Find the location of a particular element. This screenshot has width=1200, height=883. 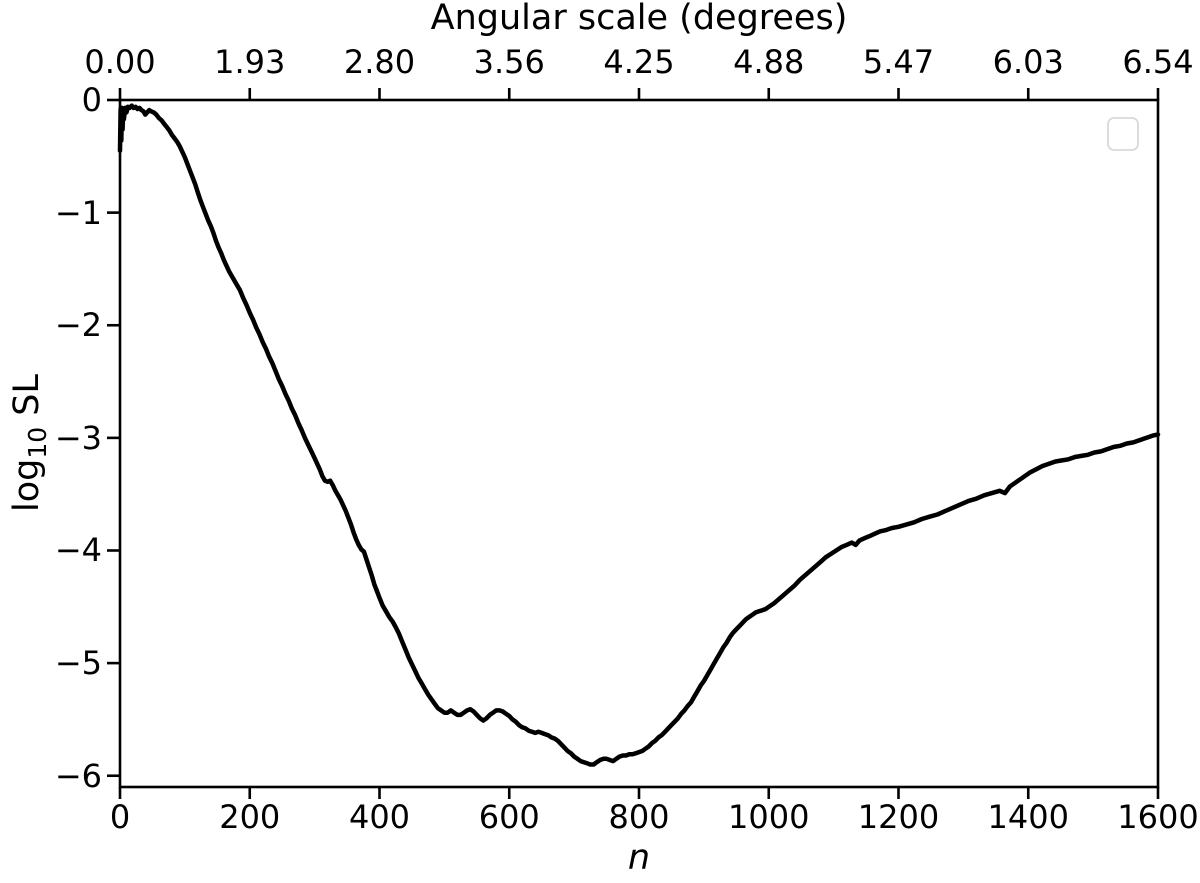

x-axis-label: n is located at coordinates (639, 858).